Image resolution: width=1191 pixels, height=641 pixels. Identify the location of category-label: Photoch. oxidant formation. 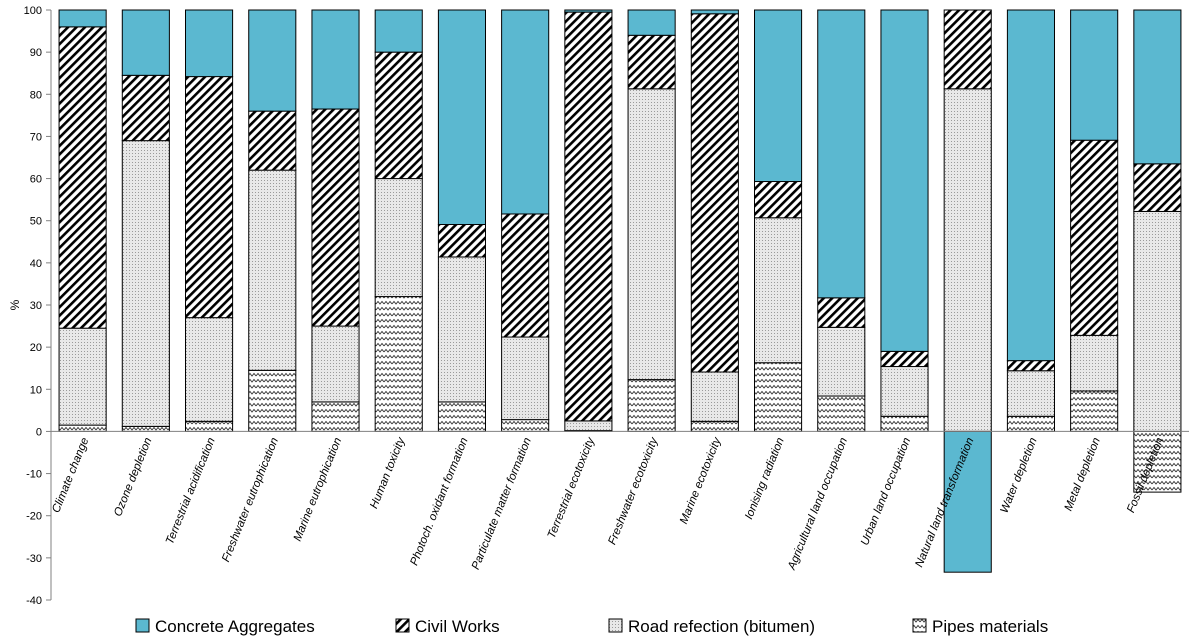
(439, 501).